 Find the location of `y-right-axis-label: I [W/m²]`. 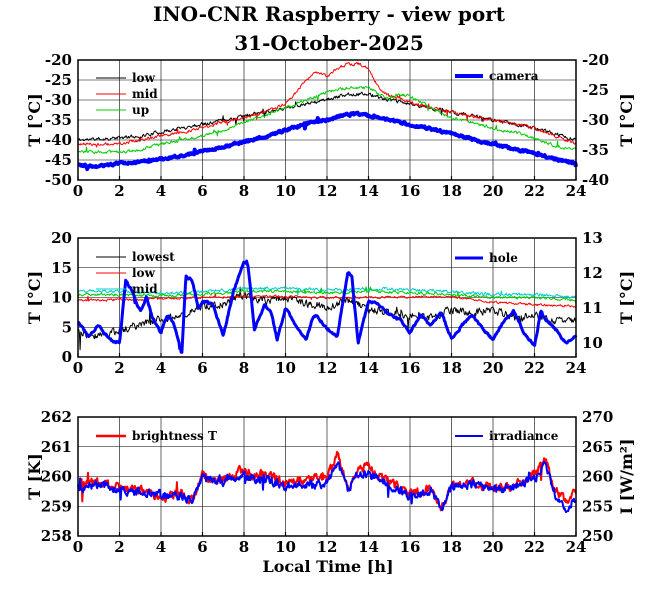

y-right-axis-label: I [W/m²] is located at coordinates (626, 477).